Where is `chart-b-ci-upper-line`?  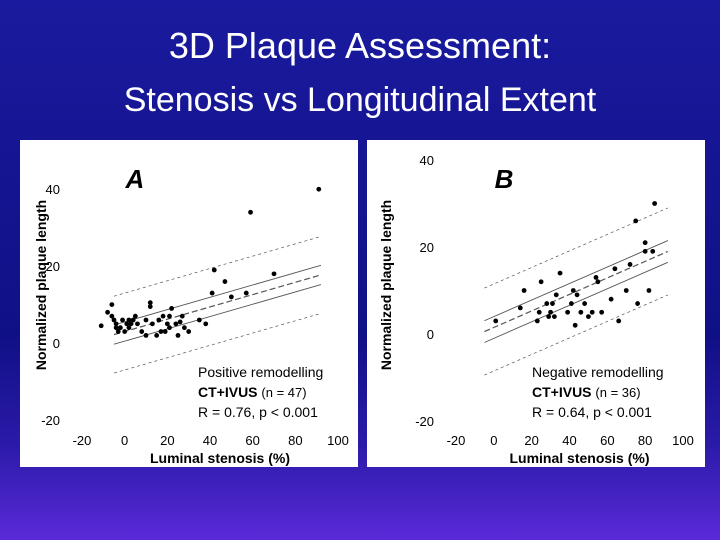 chart-b-ci-upper-line is located at coordinates (576, 281).